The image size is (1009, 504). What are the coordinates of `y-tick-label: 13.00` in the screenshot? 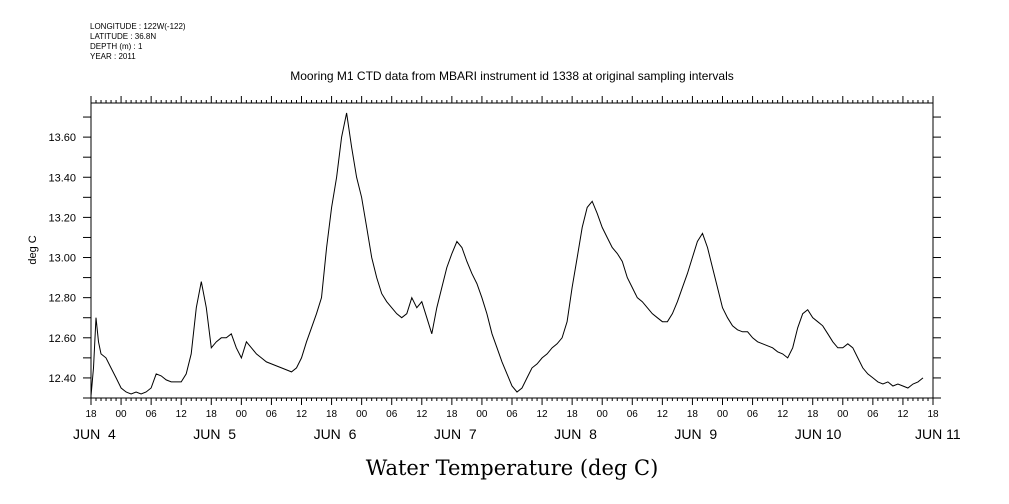 It's located at (62, 259).